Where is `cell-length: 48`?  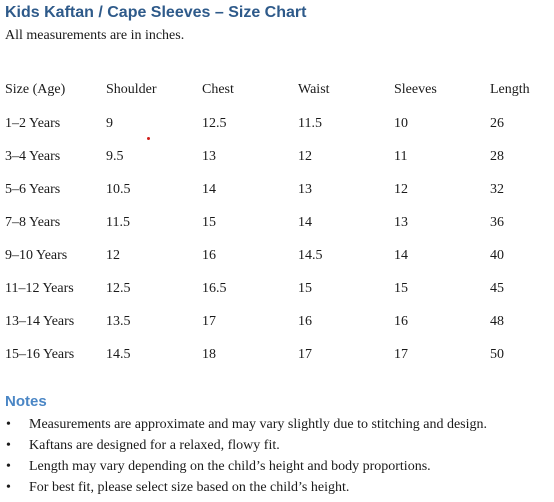
cell-length: 48 is located at coordinates (497, 321).